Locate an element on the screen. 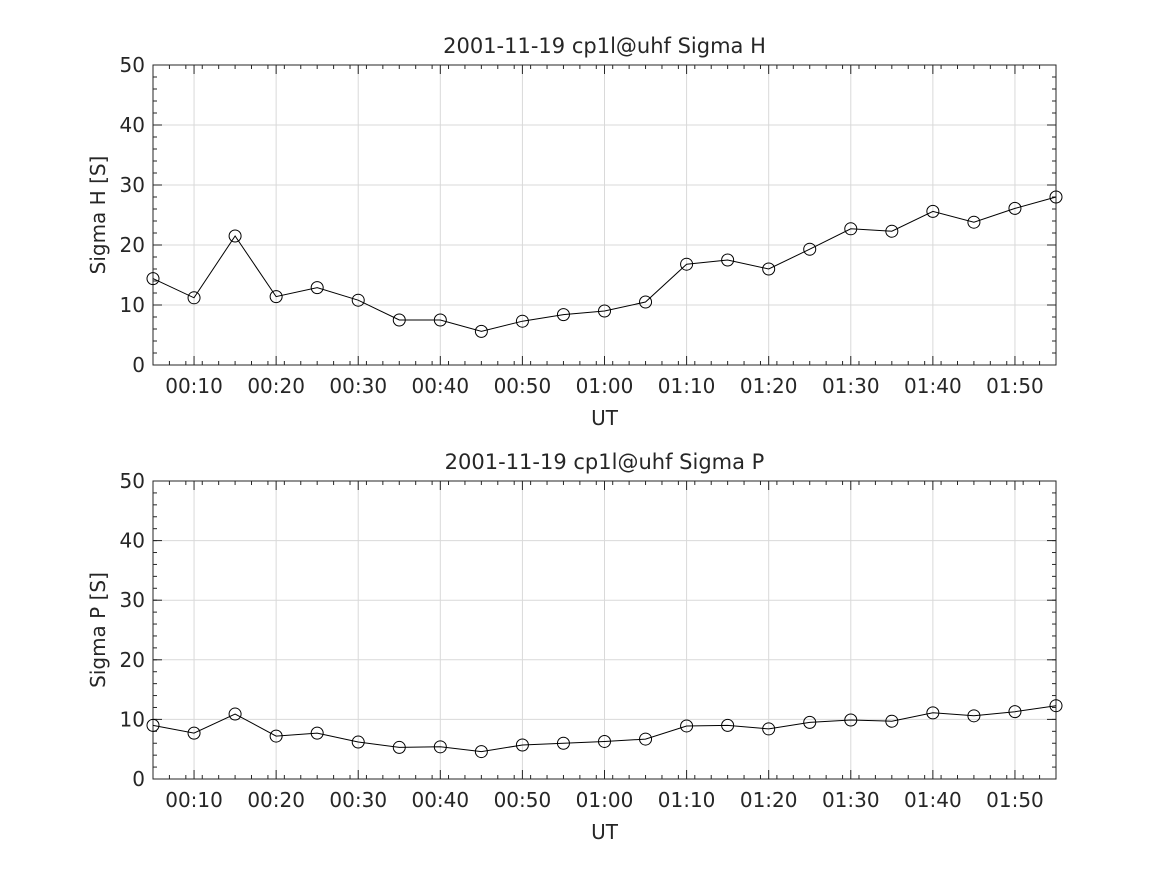  chart-title: 2001-11-19 cp1l@uhf Sigma P is located at coordinates (605, 462).